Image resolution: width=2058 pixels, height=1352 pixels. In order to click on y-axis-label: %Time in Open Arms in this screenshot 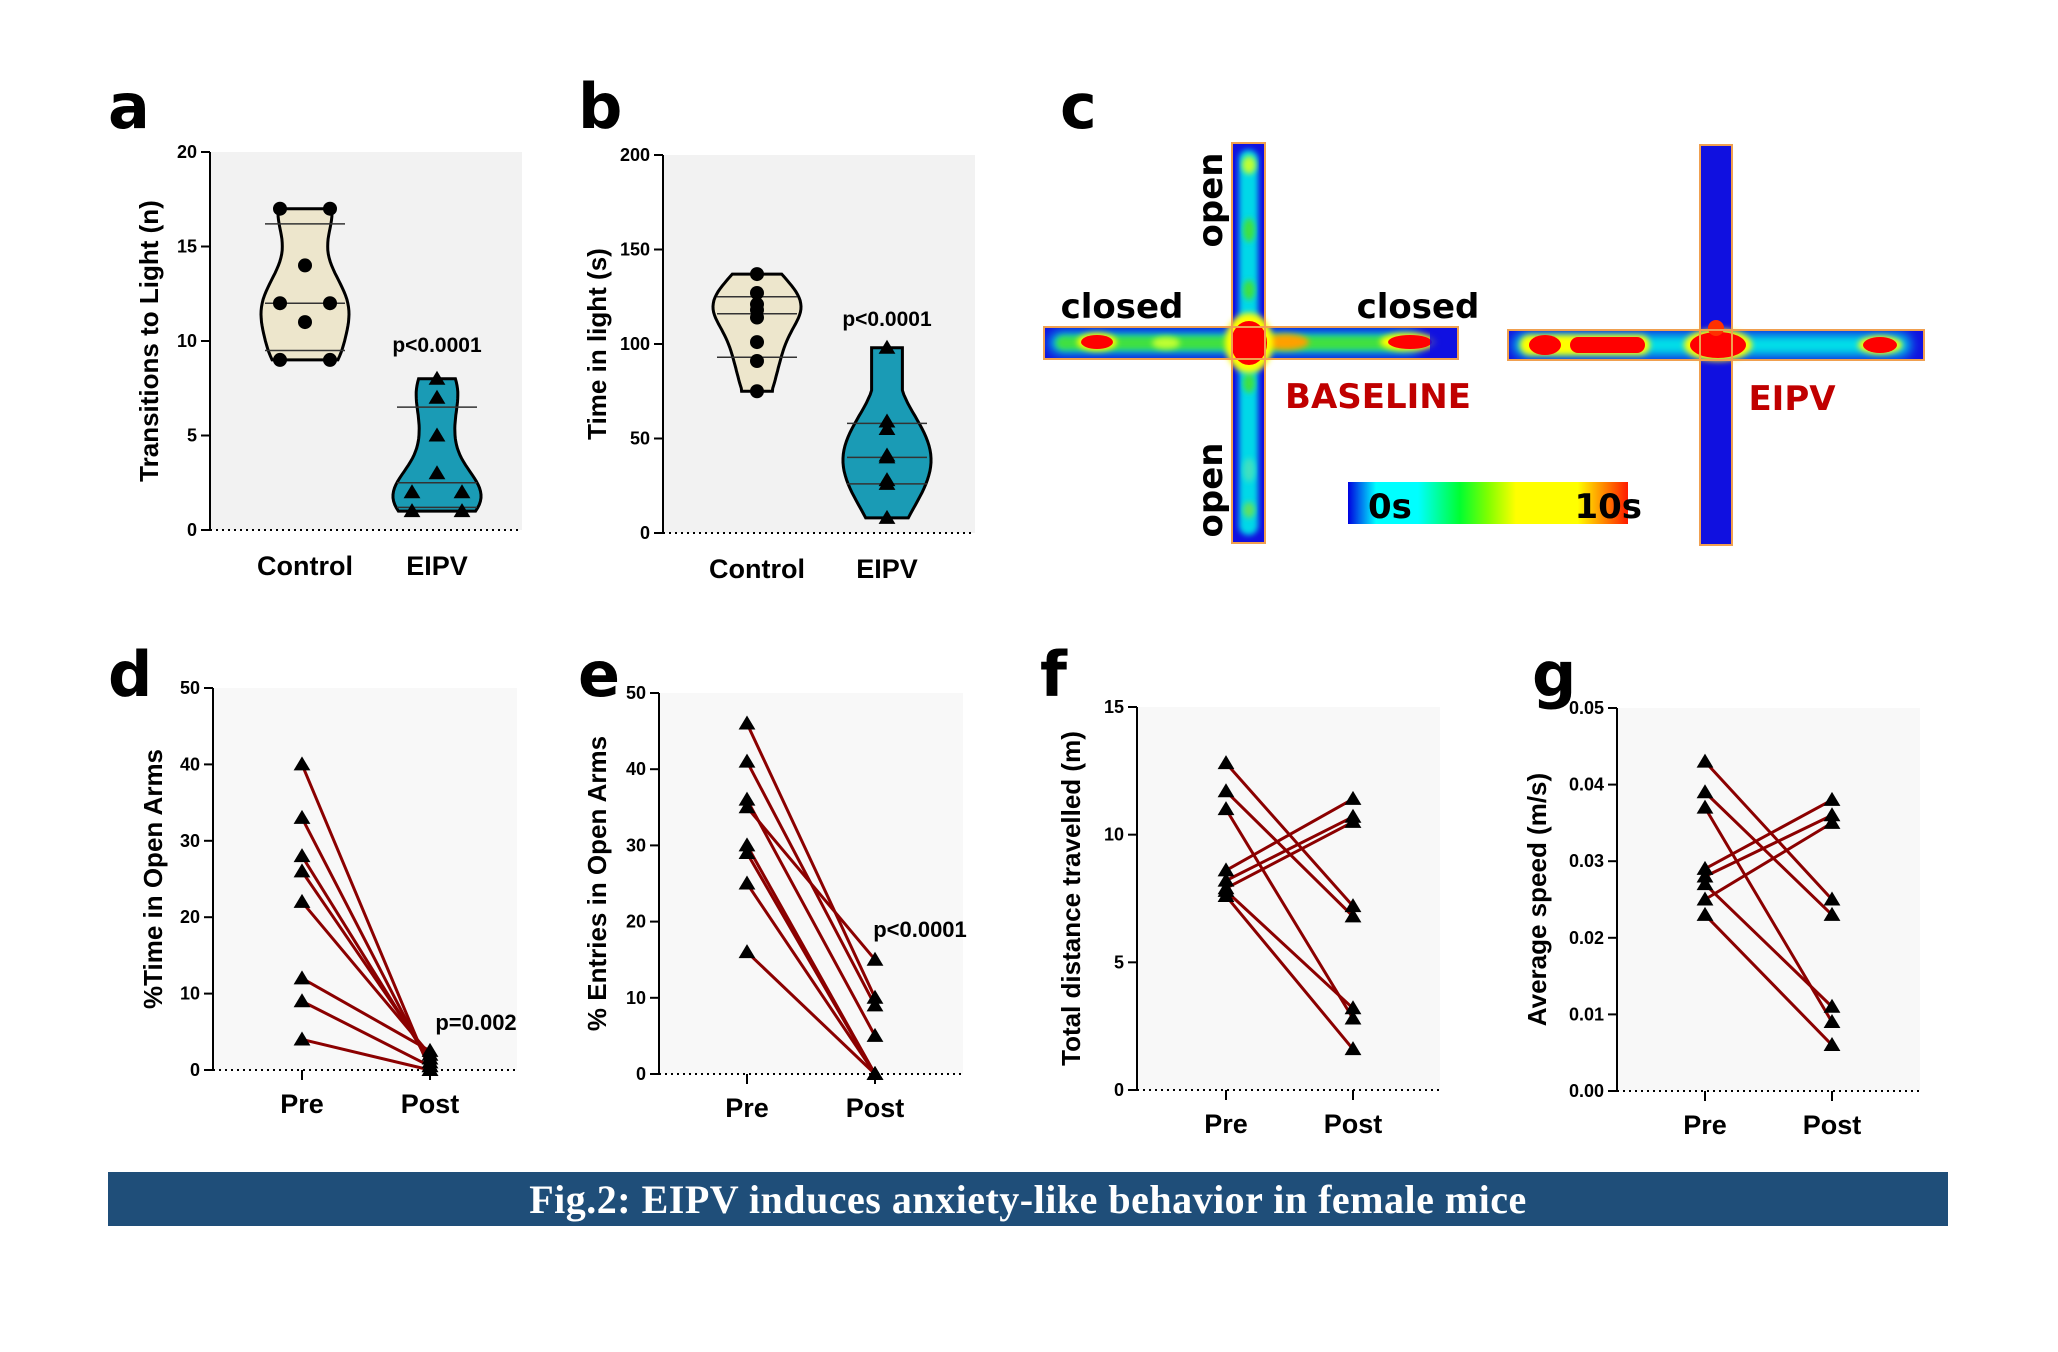, I will do `click(153, 879)`.